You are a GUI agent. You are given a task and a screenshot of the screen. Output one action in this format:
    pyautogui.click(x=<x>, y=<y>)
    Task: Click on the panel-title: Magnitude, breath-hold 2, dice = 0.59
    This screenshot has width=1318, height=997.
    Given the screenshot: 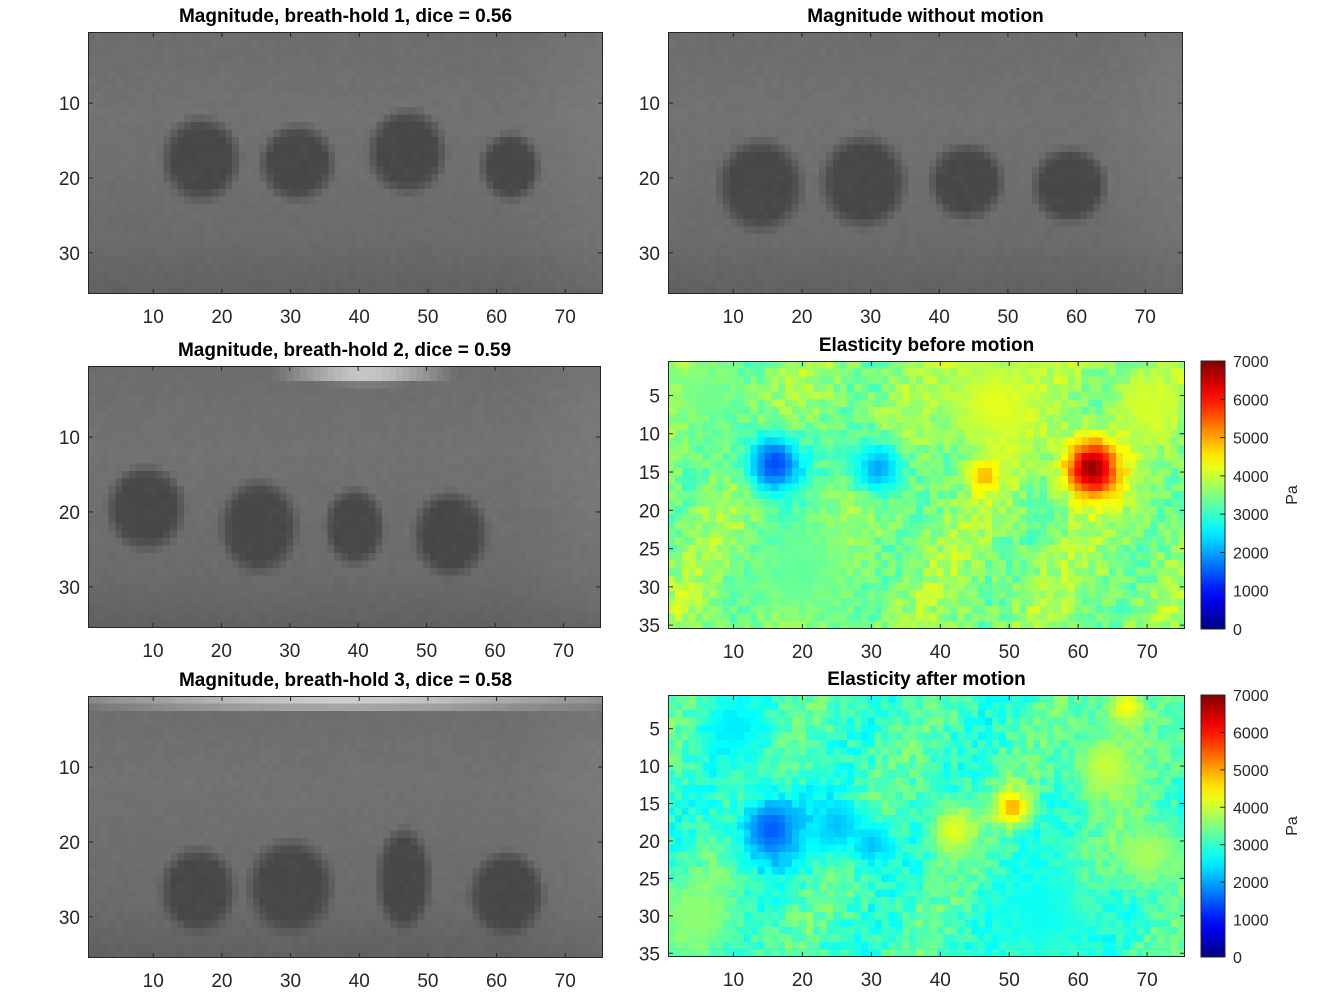 What is the action you would take?
    pyautogui.click(x=344, y=350)
    